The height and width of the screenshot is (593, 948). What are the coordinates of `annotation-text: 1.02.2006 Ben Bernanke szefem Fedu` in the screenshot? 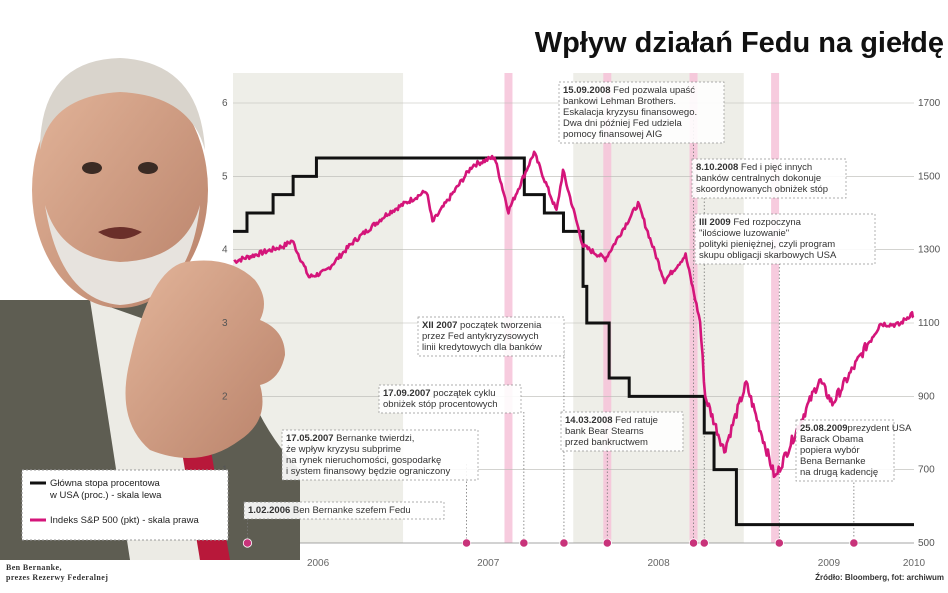 It's located at (329, 510).